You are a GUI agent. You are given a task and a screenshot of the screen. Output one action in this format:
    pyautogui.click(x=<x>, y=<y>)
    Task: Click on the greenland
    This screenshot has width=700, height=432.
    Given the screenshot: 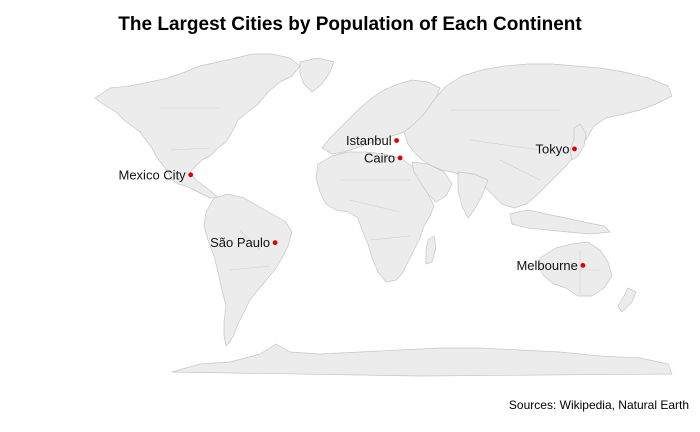 What is the action you would take?
    pyautogui.click(x=317, y=75)
    